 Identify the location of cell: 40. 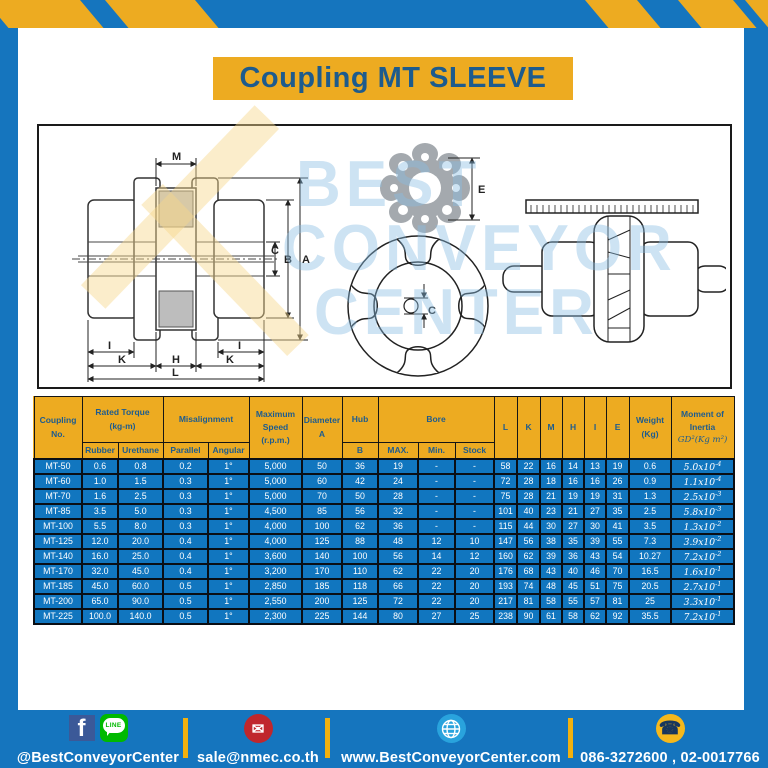
(573, 572).